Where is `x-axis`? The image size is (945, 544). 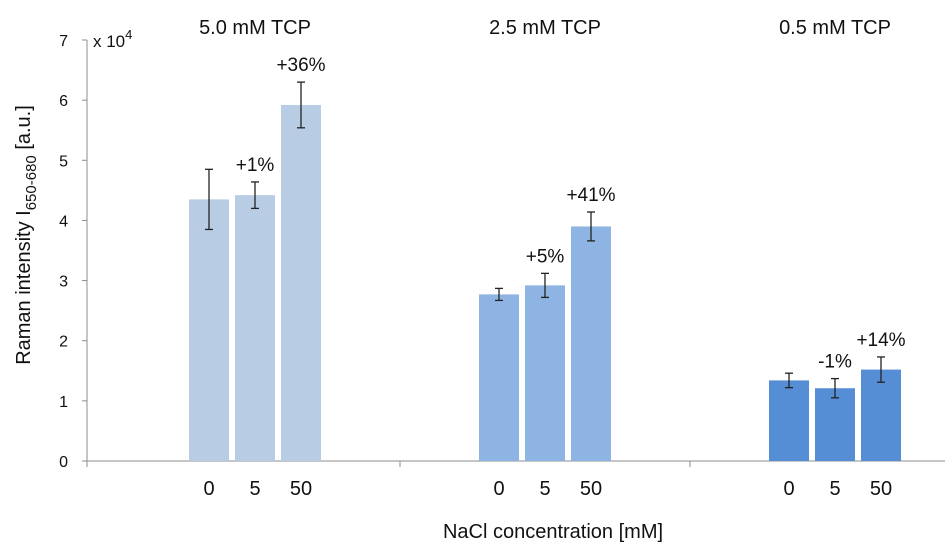 x-axis is located at coordinates (515, 463).